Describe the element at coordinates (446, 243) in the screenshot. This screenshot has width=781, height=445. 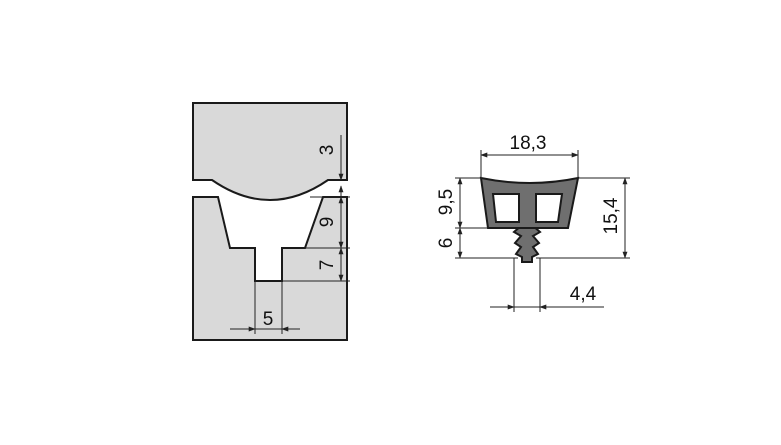
I see `lower-height-label: 6` at that location.